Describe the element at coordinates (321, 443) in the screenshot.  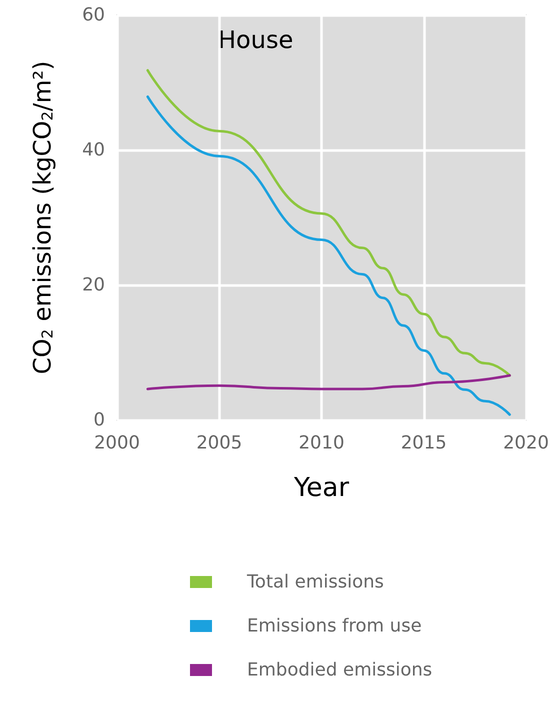
I see `x-tick-label: 2010` at that location.